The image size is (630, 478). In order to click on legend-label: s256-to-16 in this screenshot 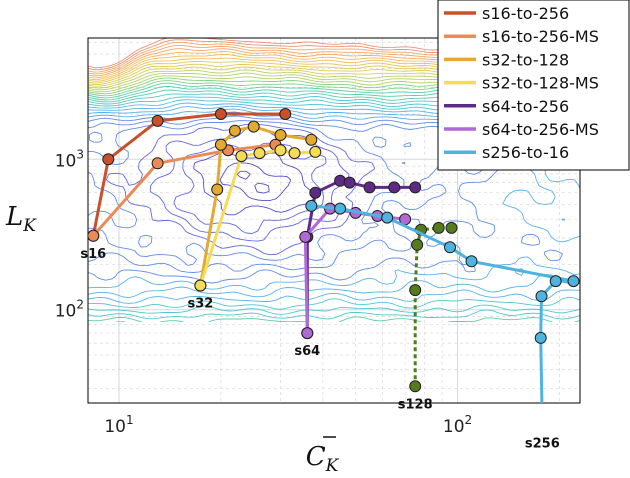, I will do `click(525, 152)`.